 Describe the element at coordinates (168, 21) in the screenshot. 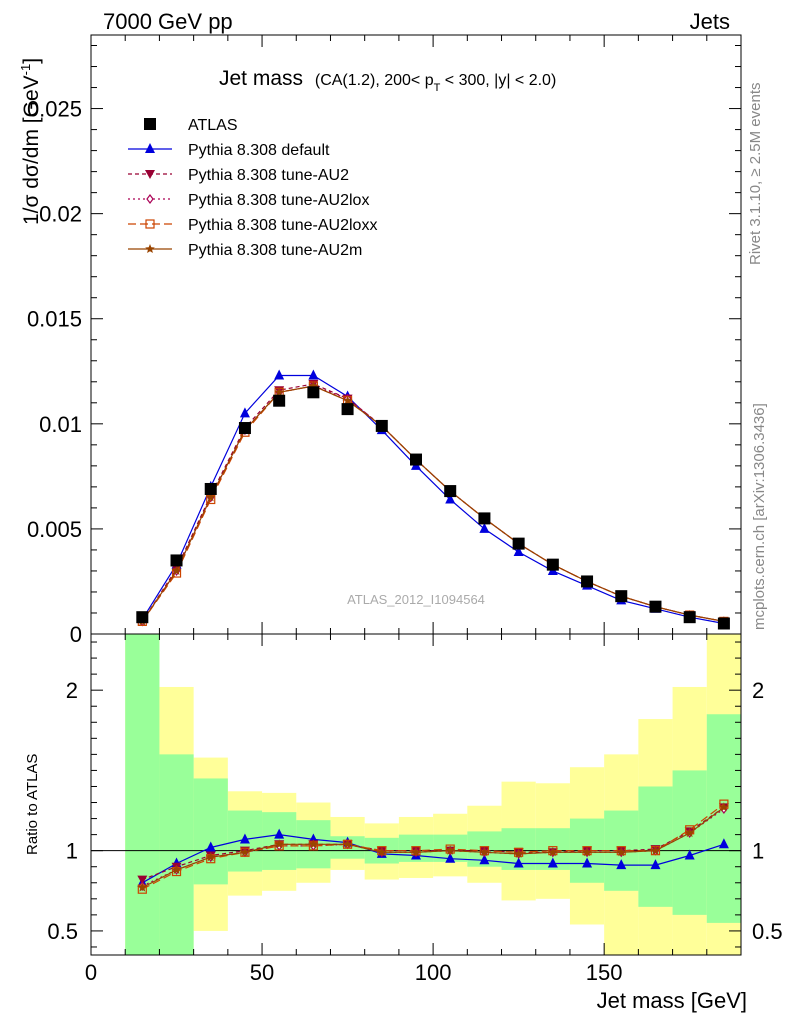

I see `header-left: 7000 GeV pp` at that location.